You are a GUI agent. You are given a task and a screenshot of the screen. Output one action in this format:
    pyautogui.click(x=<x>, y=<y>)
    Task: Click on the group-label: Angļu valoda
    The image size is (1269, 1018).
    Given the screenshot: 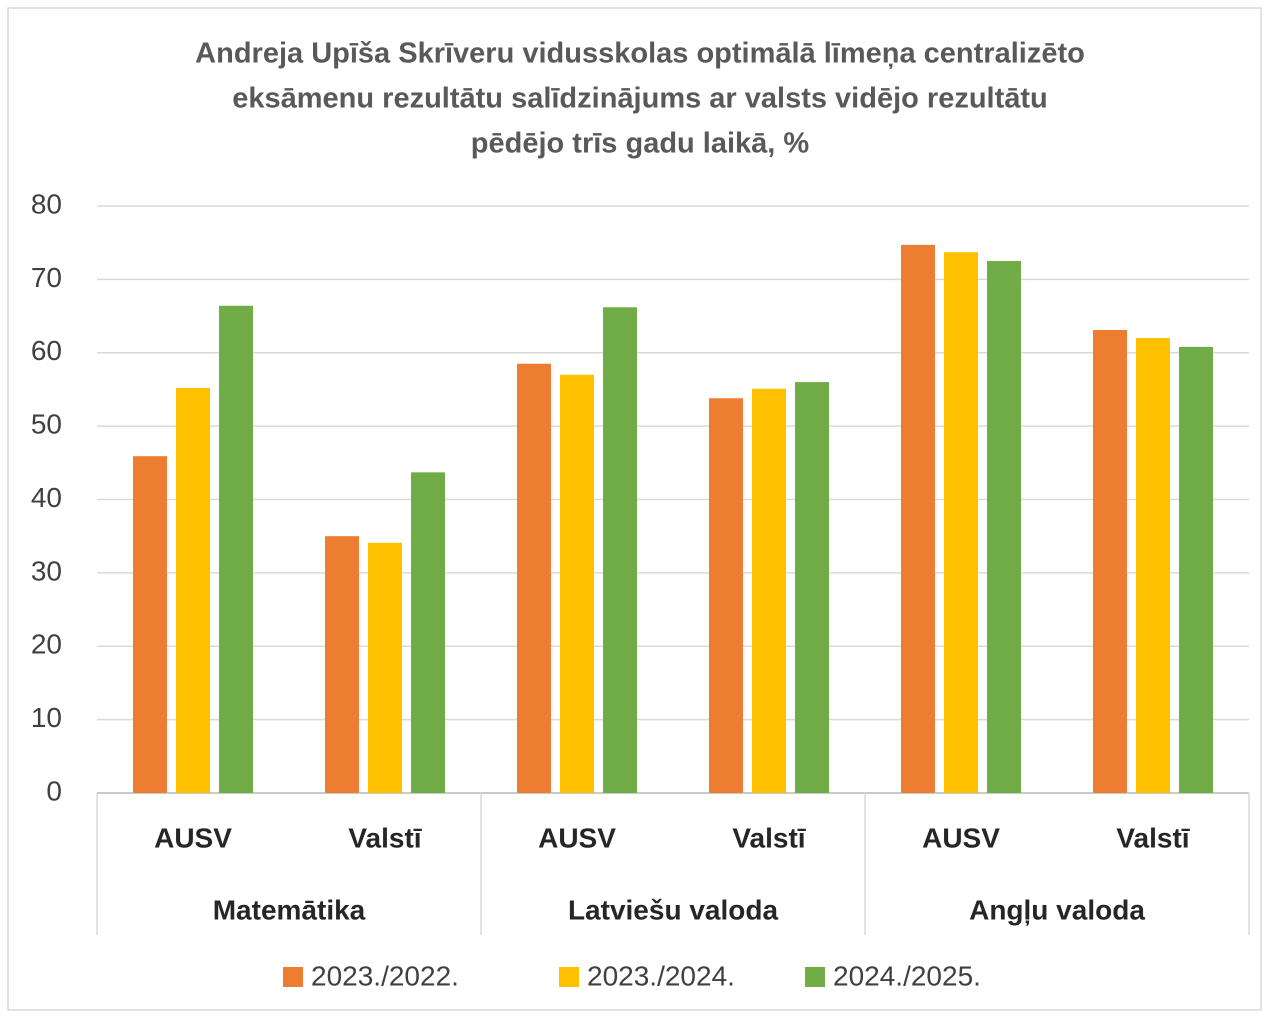 What is the action you would take?
    pyautogui.click(x=1057, y=909)
    